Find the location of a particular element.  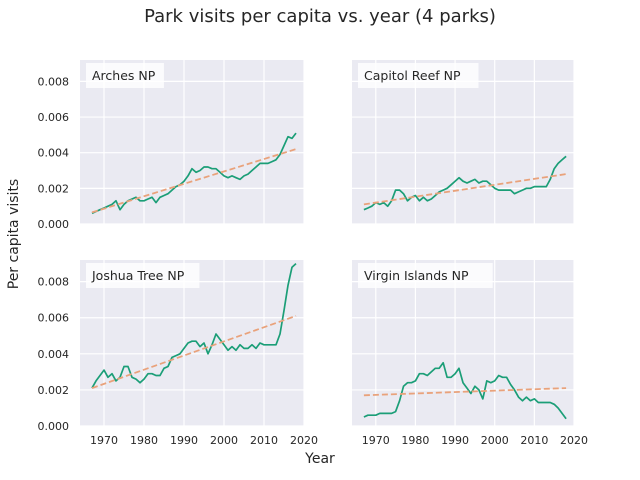

panel-title: Joshua Tree NP is located at coordinates (138, 275).